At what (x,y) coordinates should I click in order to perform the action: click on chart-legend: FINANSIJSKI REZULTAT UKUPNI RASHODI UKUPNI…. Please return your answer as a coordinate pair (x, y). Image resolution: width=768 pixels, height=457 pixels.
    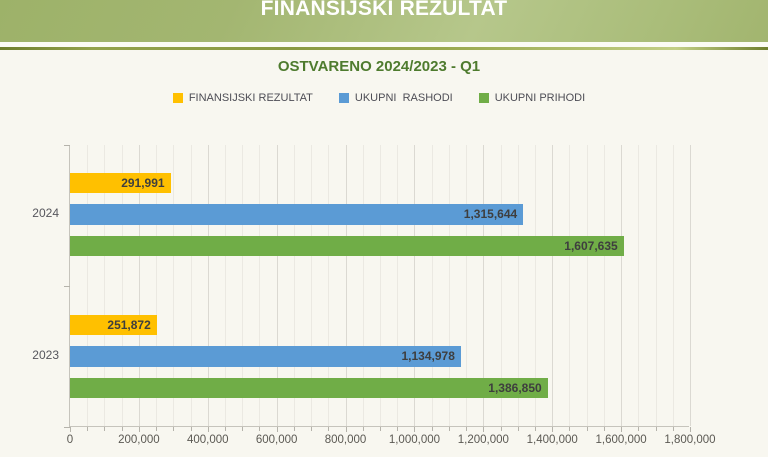
    Looking at the image, I should click on (379, 98).